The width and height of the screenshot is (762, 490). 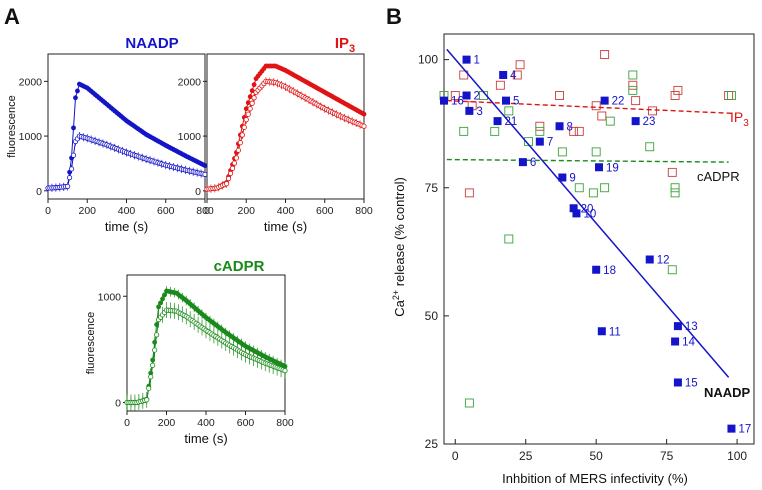 What do you see at coordinates (352, 49) in the screenshot?
I see `trace-title-subscript: 3` at bounding box center [352, 49].